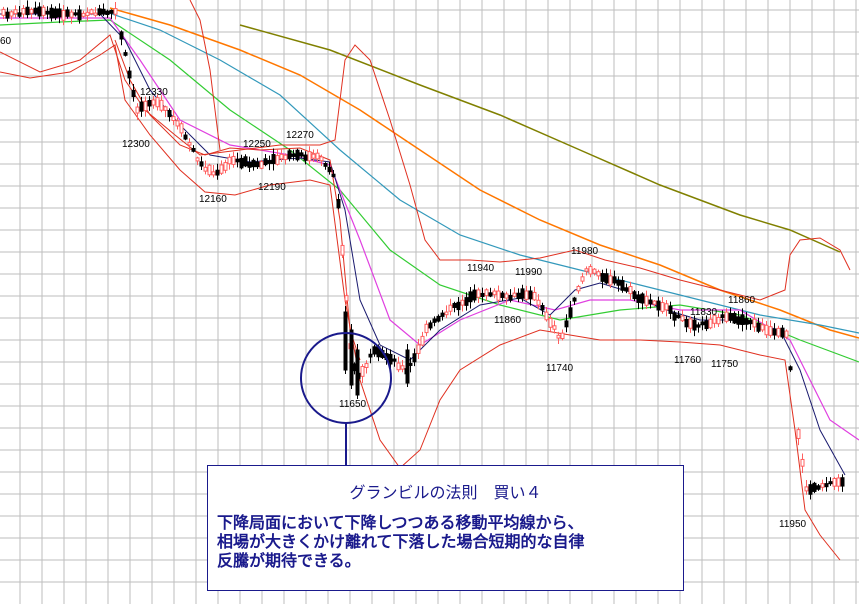 This screenshot has height=604, width=859. What do you see at coordinates (401, 541) in the screenshot?
I see `annotation-line: 相場が大きくかけ離れて下落した場合短期的な自律` at bounding box center [401, 541].